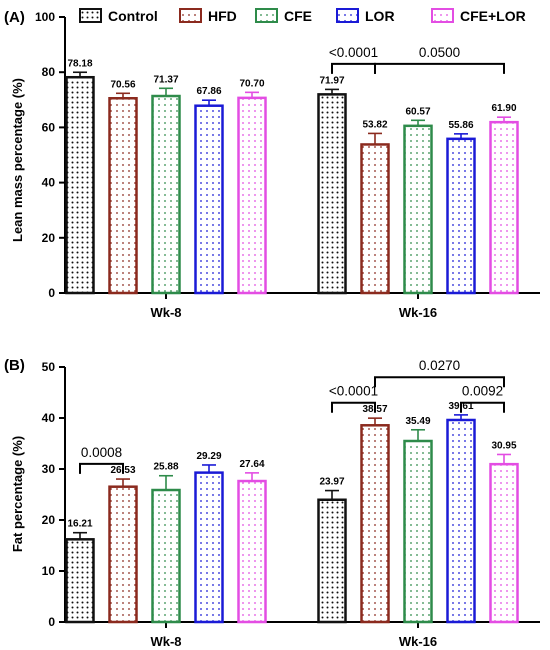  Describe the element at coordinates (266, 15) in the screenshot. I see `legend-swatch-cfe` at that location.